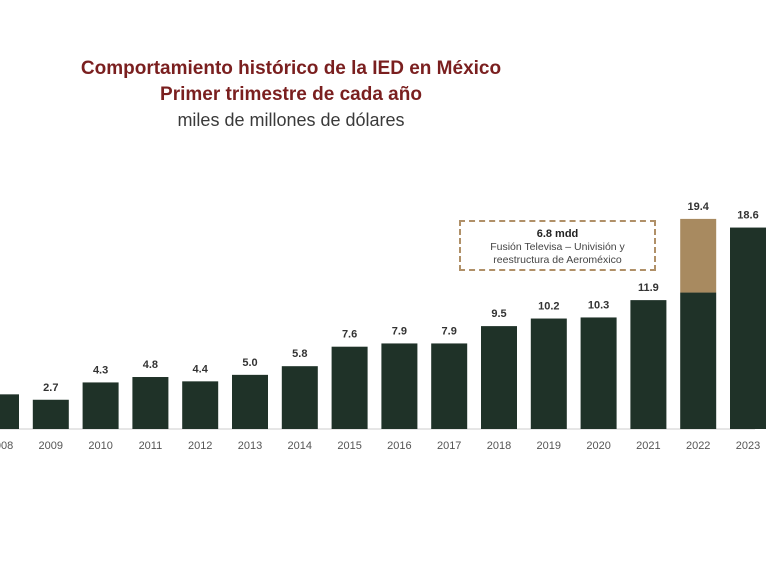 This screenshot has height=562, width=768. I want to click on bar-2022-base, so click(698, 360).